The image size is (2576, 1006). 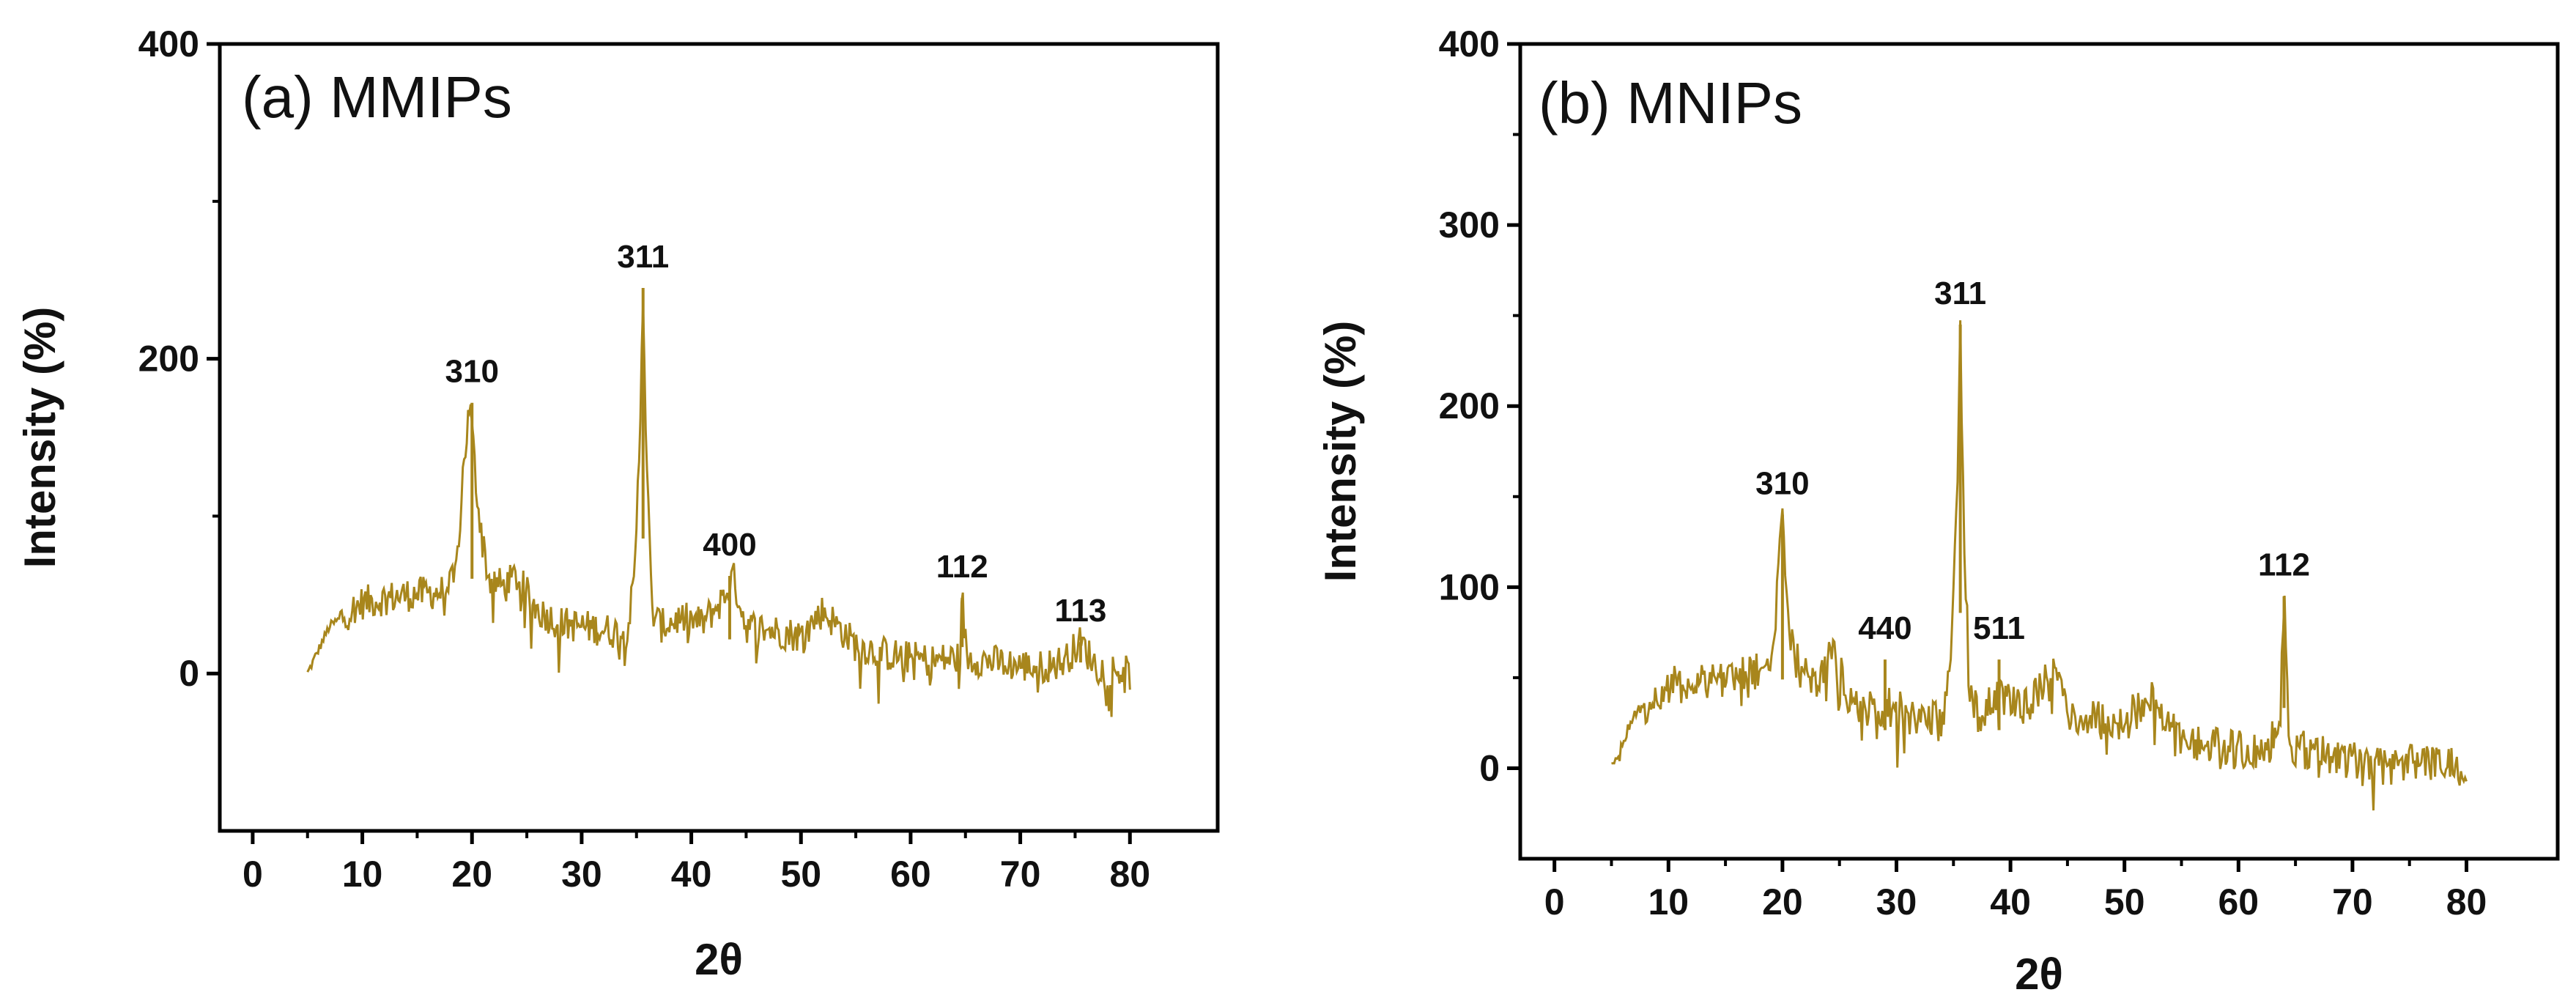 What do you see at coordinates (729, 545) in the screenshot?
I see `peak-label: 400` at bounding box center [729, 545].